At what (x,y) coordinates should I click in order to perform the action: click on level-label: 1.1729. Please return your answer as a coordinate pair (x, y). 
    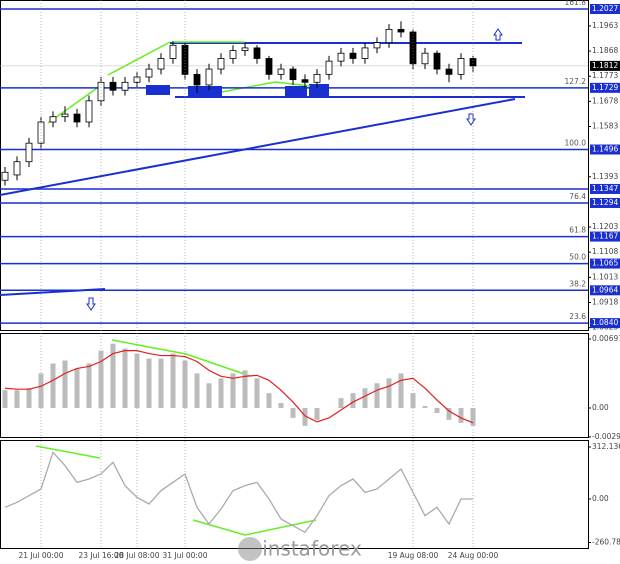
    Looking at the image, I should click on (605, 87).